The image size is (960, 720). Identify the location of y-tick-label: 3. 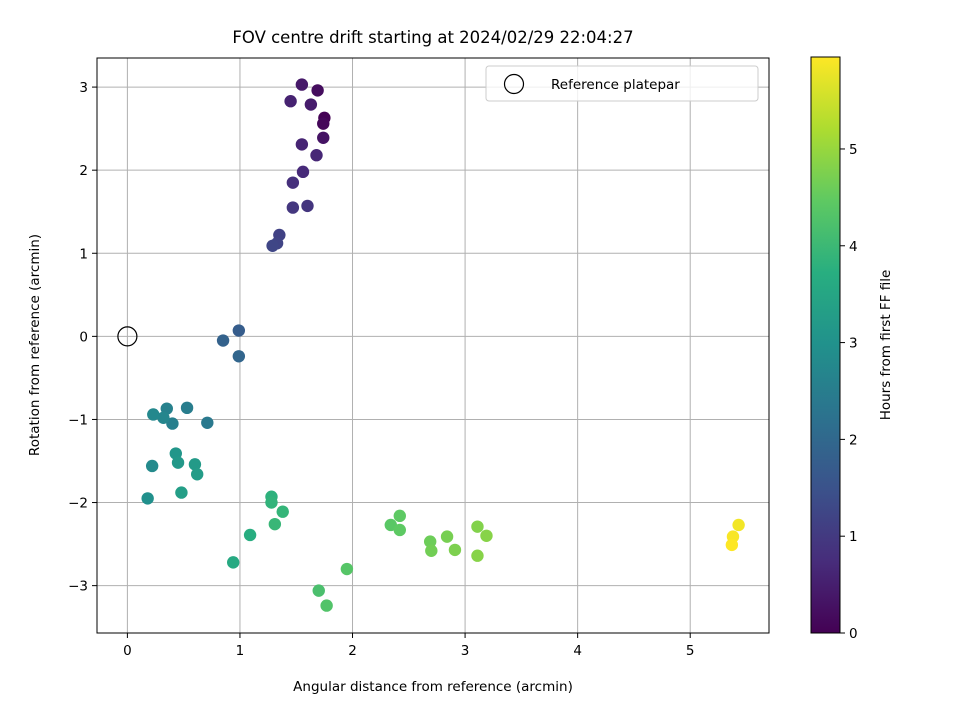
(83, 88).